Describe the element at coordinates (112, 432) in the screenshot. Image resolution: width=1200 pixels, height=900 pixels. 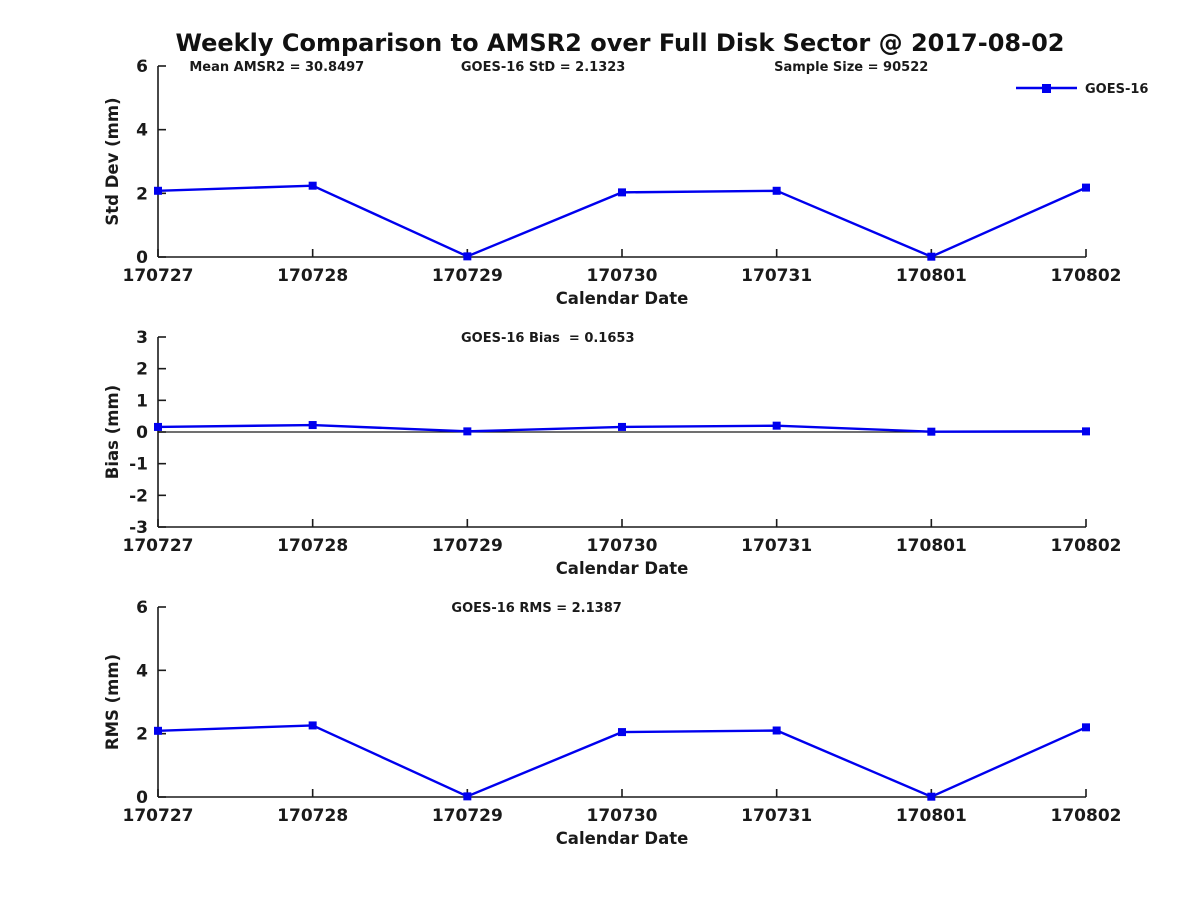
I see `y-axis-title: Bias (mm)` at that location.